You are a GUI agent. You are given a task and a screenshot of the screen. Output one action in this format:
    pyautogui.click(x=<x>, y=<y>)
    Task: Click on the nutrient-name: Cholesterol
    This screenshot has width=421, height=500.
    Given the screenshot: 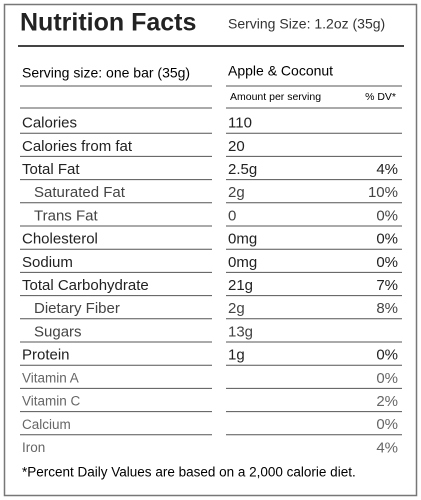 What is the action you would take?
    pyautogui.click(x=60, y=239)
    